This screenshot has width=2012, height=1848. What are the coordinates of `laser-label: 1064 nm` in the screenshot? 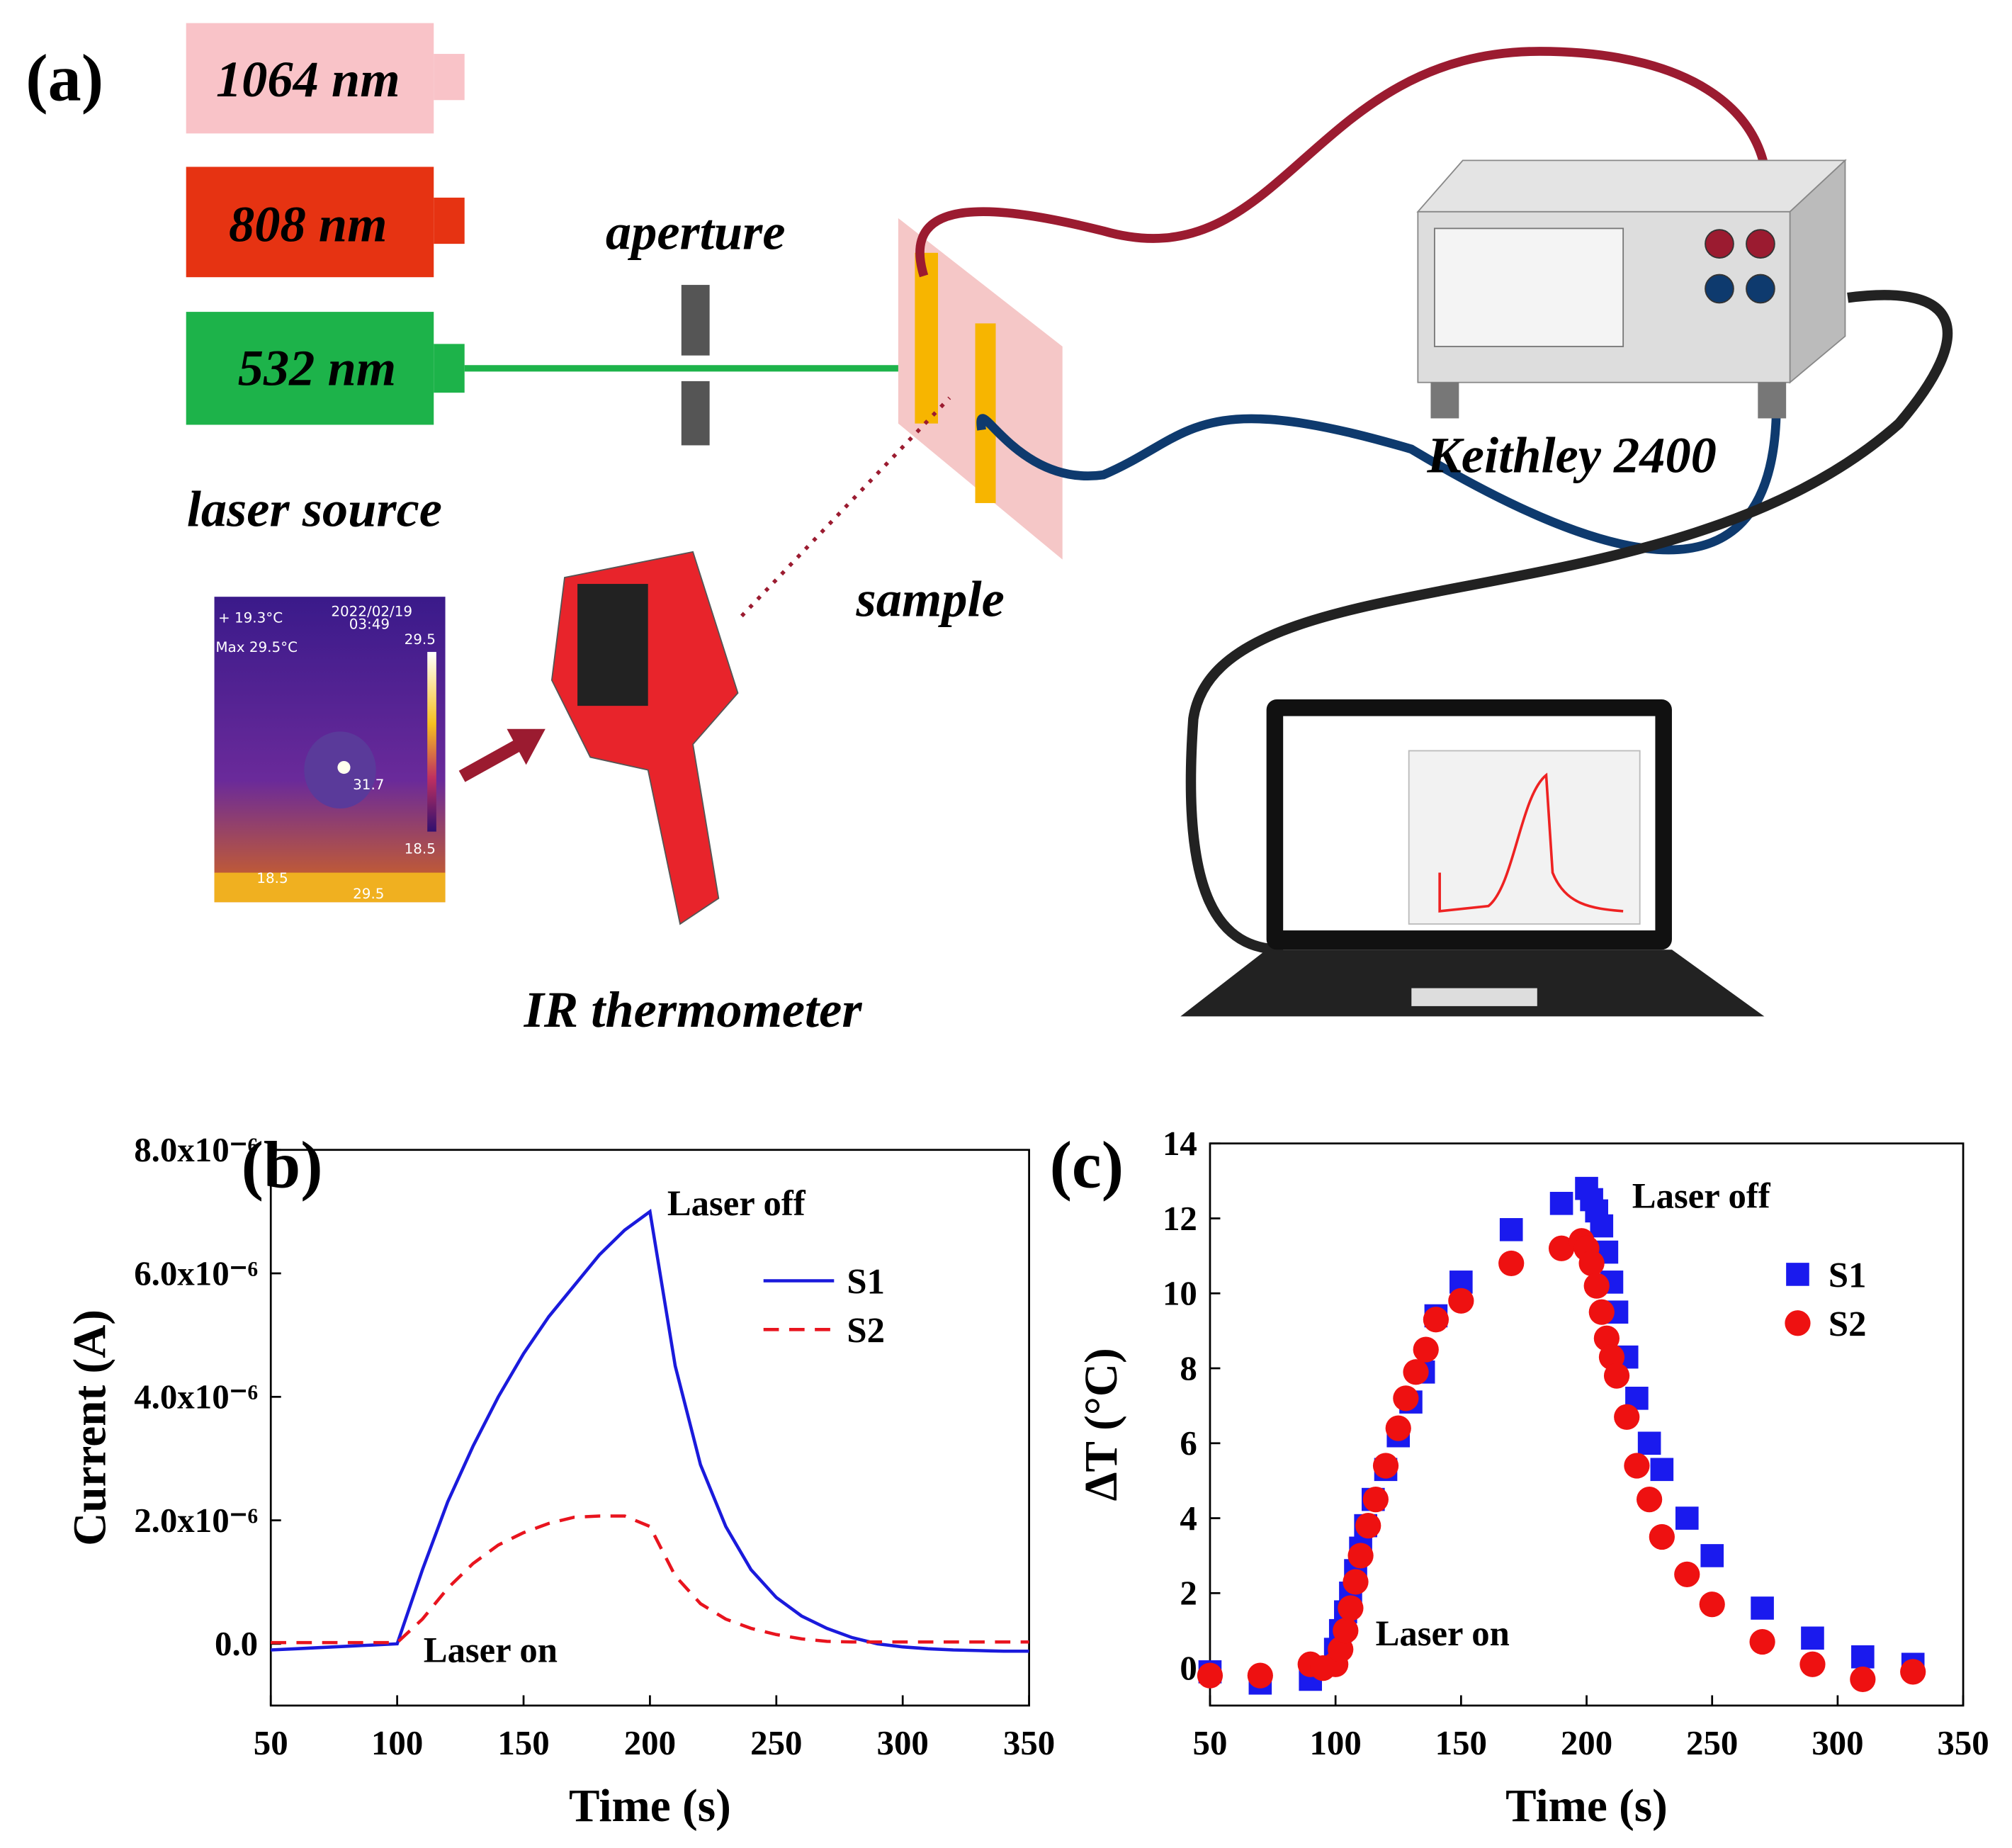 It's located at (308, 79).